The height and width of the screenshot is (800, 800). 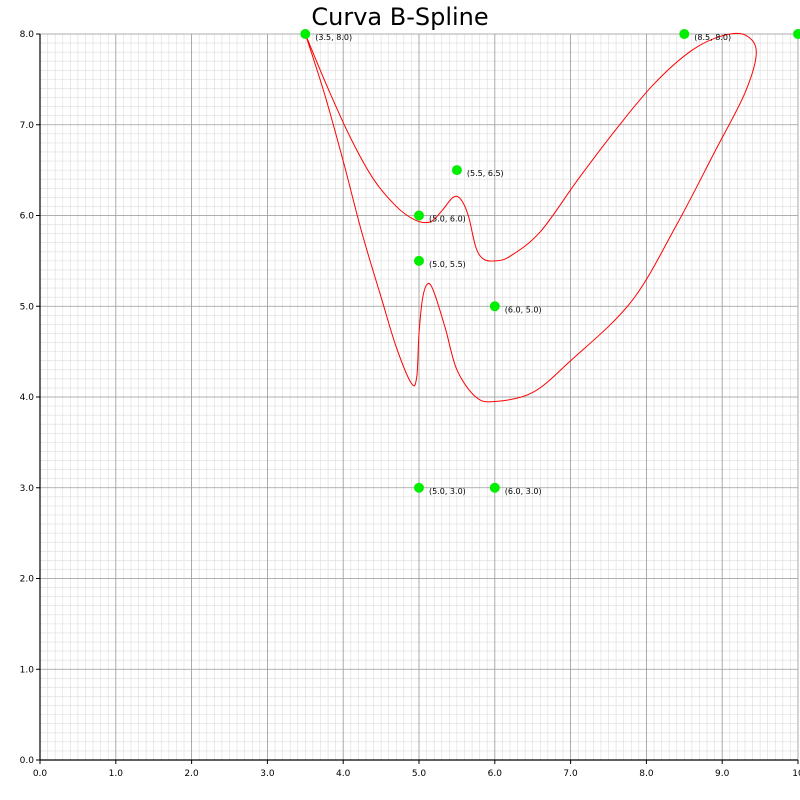 I want to click on x-tick-label: 6.0, so click(x=495, y=774).